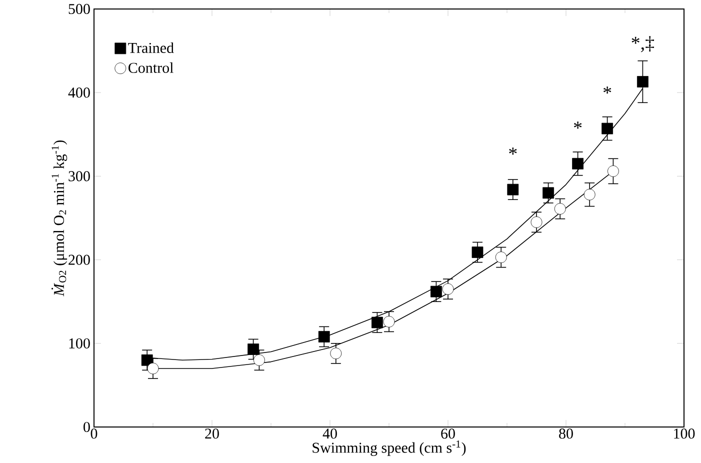 The image size is (701, 463). I want to click on y-tick-label: 300, so click(79, 176).